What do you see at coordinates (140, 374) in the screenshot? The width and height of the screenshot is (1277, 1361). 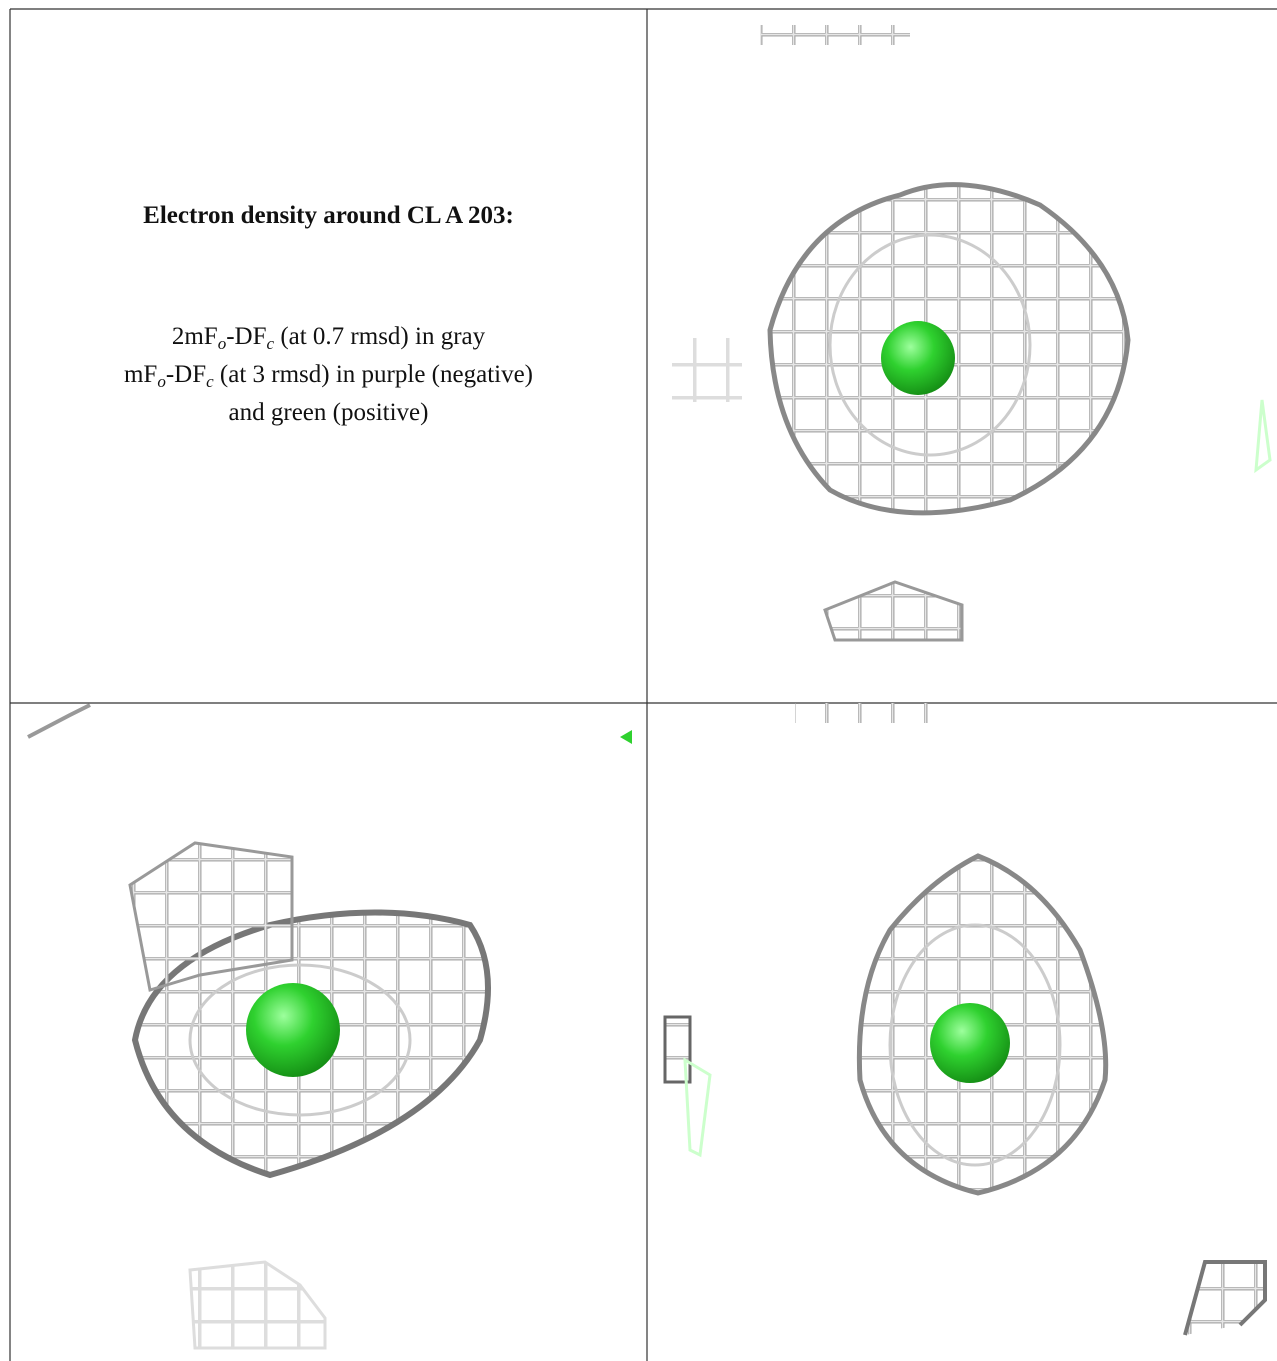 I see `text: mF` at bounding box center [140, 374].